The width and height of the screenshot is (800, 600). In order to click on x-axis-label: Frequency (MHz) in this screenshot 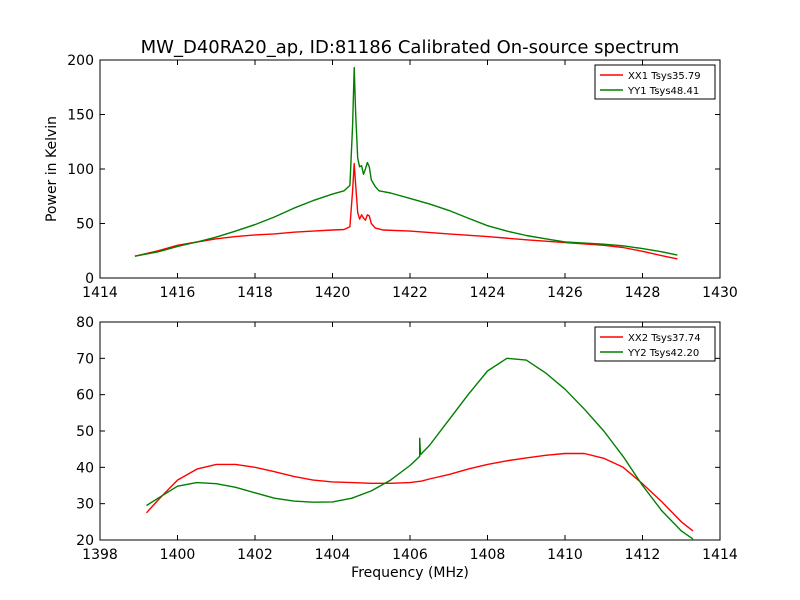, I will do `click(410, 573)`.